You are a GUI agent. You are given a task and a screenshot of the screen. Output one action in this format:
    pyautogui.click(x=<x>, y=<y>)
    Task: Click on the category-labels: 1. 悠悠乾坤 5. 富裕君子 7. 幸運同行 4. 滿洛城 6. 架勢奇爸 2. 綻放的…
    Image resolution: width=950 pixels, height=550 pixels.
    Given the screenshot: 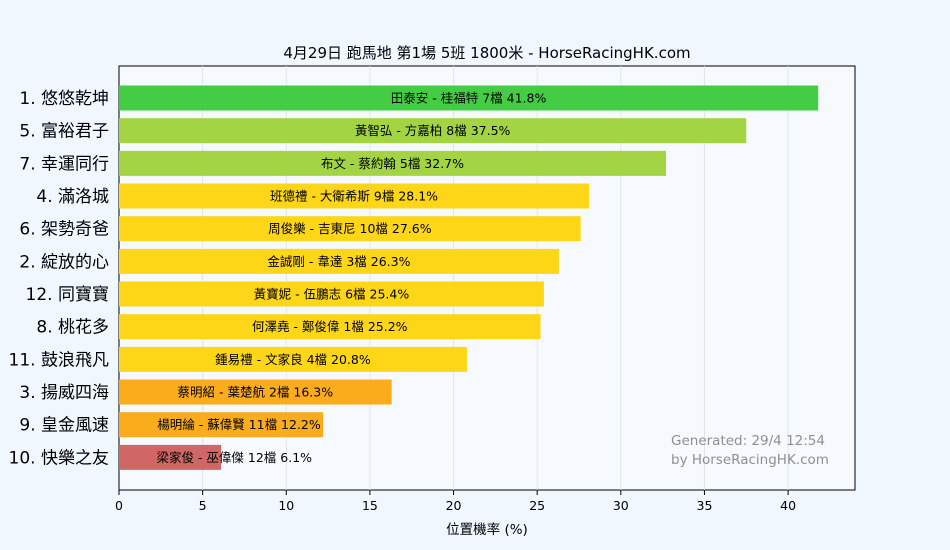 What is the action you would take?
    pyautogui.click(x=59, y=278)
    